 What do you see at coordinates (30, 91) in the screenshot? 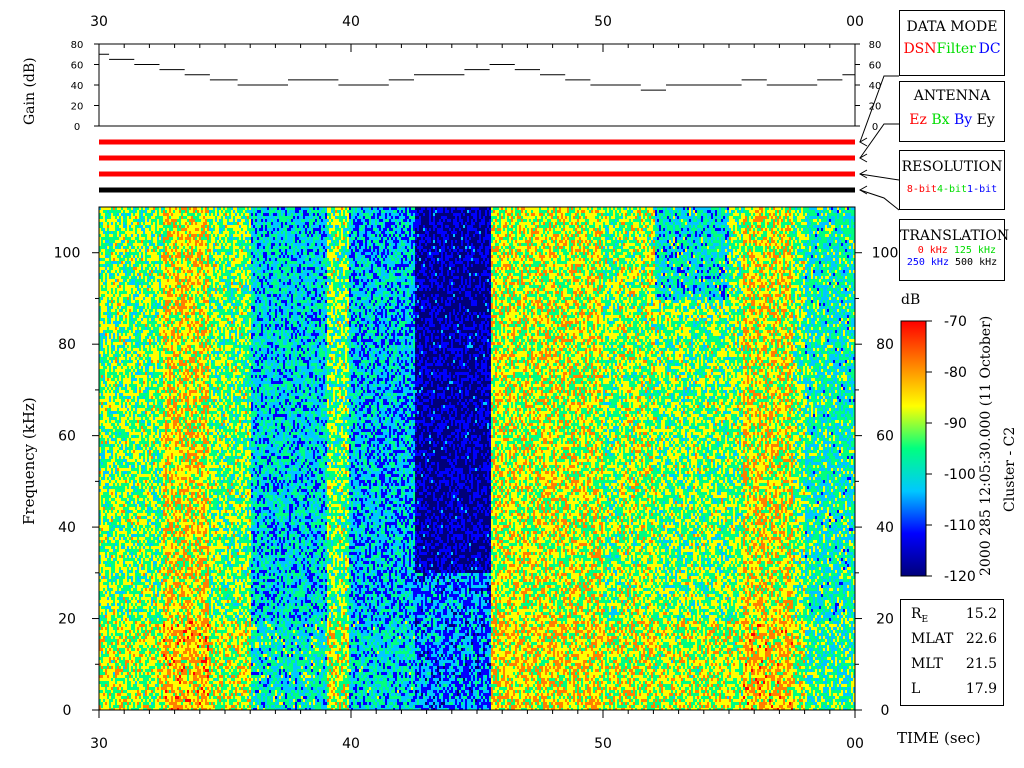
I see `gain-ylabel: Gain (dB)` at bounding box center [30, 91].